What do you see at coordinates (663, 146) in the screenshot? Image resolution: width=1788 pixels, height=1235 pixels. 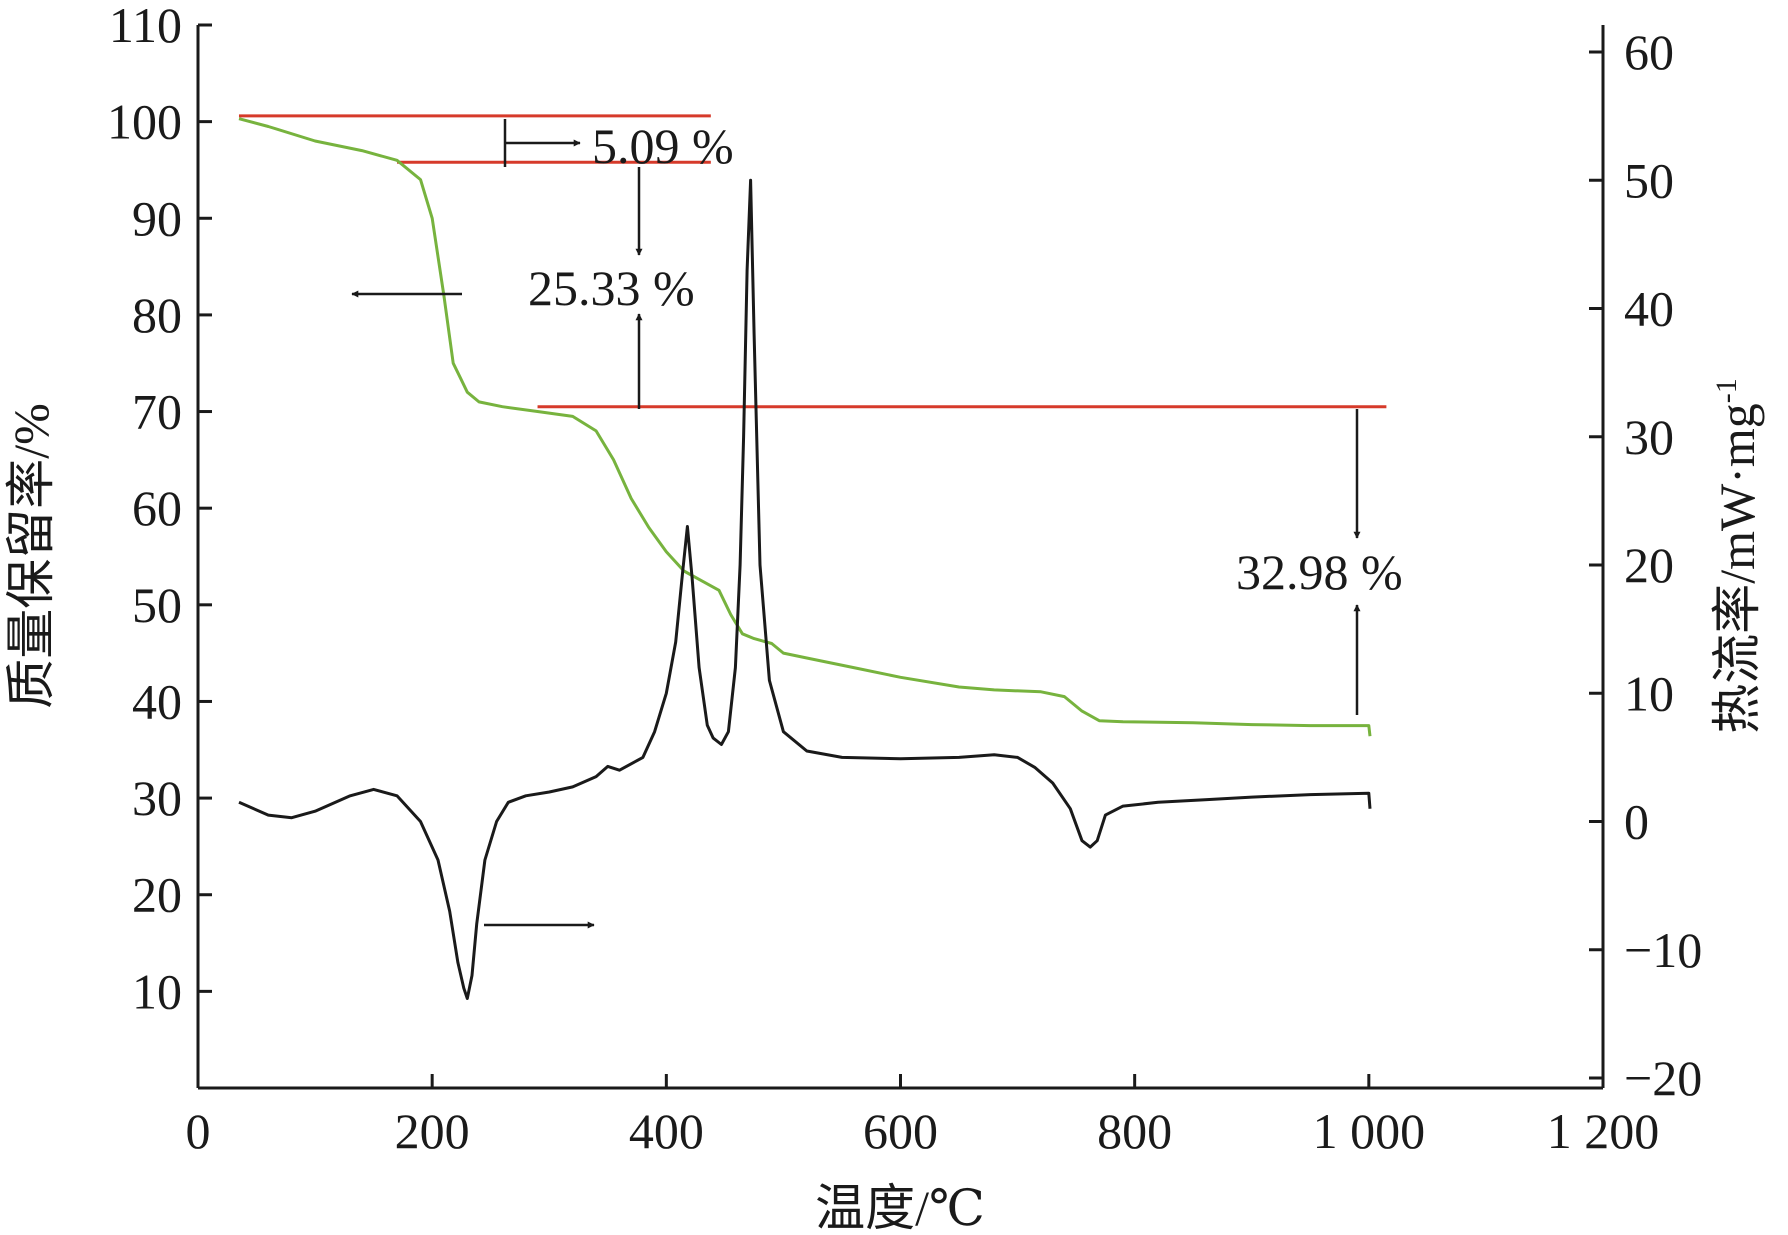 I see `annotation-5-09: 5.09 %` at bounding box center [663, 146].